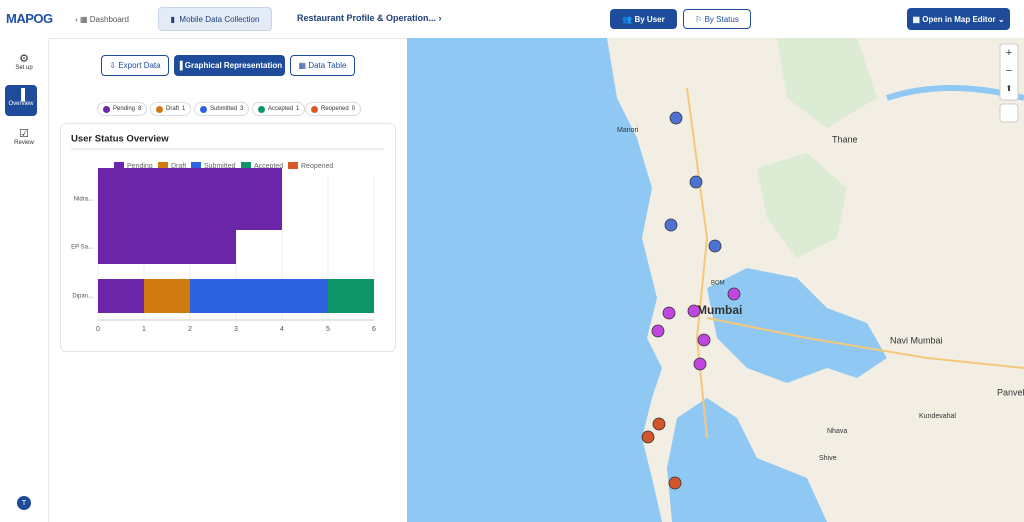  What do you see at coordinates (220, 166) in the screenshot?
I see `legend-label: Submitted` at bounding box center [220, 166].